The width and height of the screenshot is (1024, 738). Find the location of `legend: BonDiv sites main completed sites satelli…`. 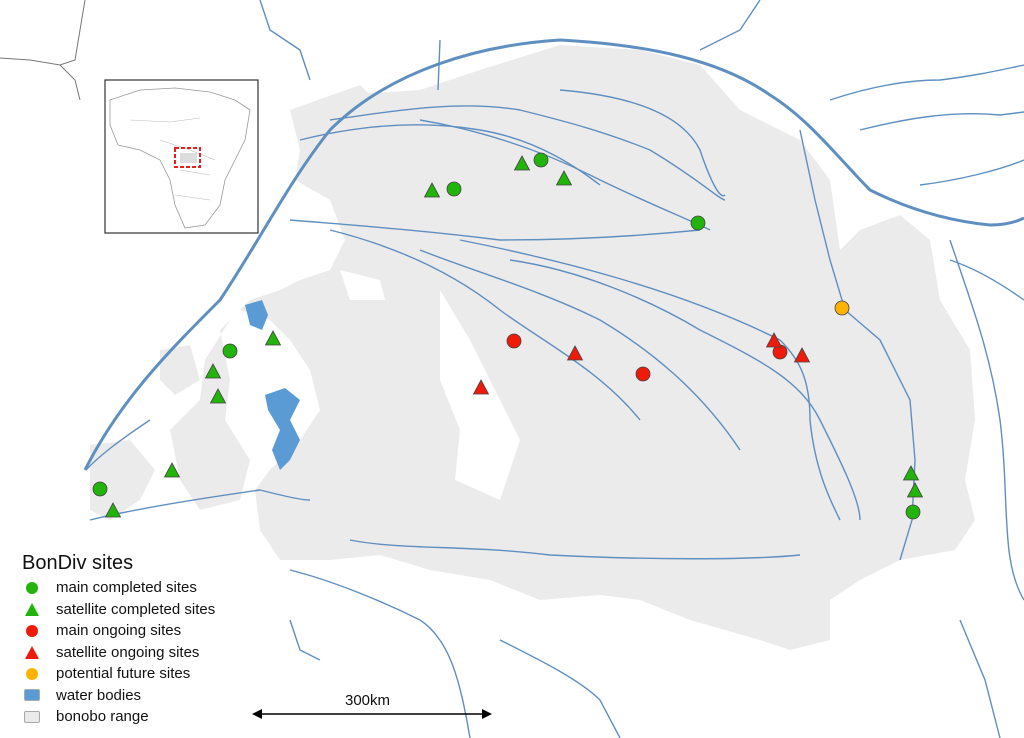

legend: BonDiv sites main completed sites satelli… is located at coordinates (118, 640).